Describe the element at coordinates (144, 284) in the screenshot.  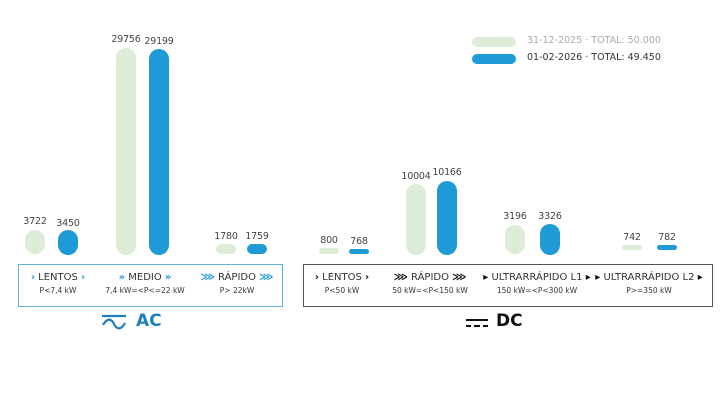
I see `category-ac-medio: » MEDIO » 7,4 kW=<P<=22 kW` at that location.